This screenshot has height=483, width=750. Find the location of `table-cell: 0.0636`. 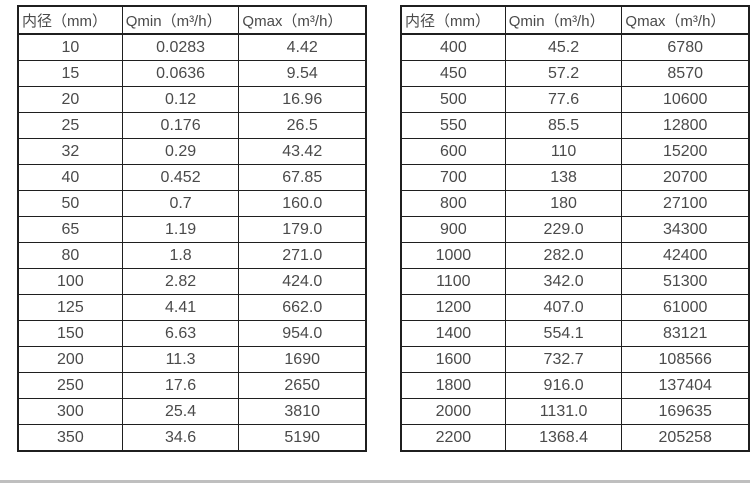

table-cell: 0.0636 is located at coordinates (180, 73).